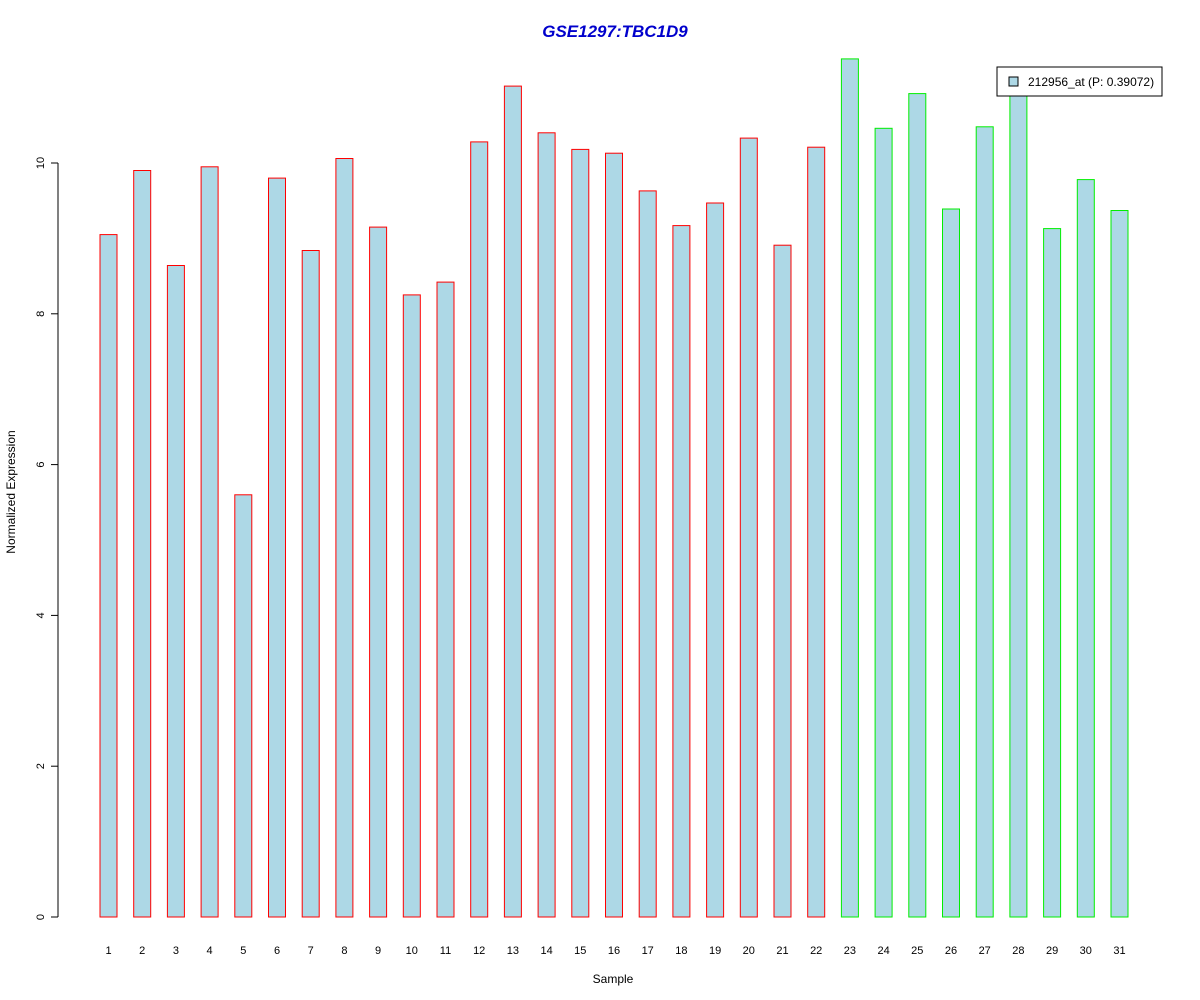 The width and height of the screenshot is (1200, 1000). I want to click on y-tick-label: 8, so click(41, 314).